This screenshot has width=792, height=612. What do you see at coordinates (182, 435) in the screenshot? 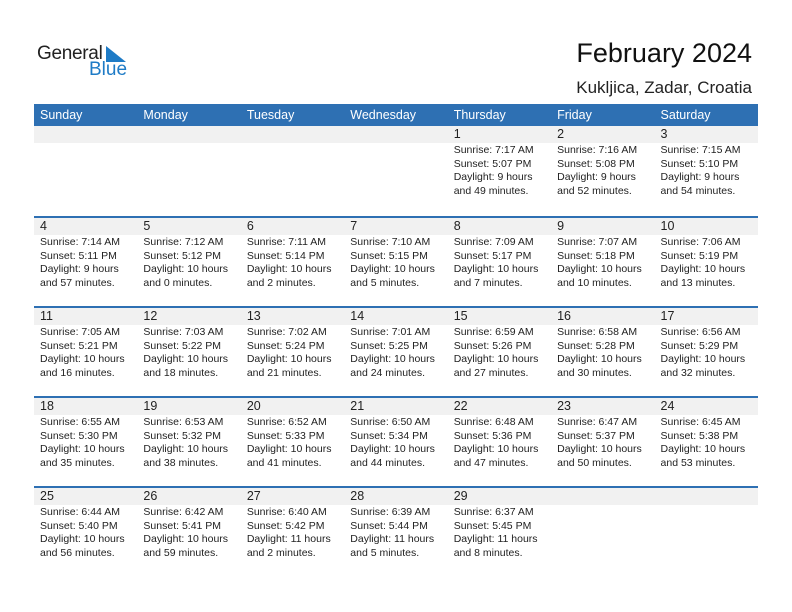
I see `sunset-text: Sunset: 5:32 PM` at bounding box center [182, 435].